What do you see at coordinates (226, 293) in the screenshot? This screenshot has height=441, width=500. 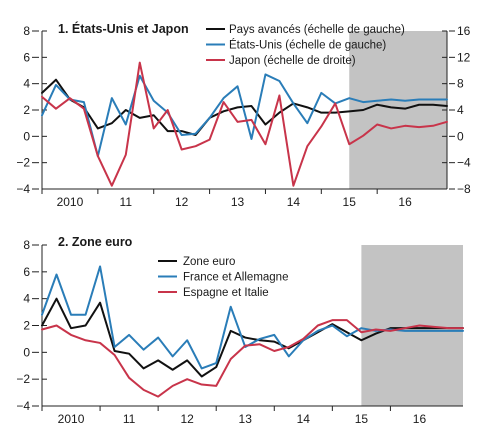 I see `legend-label-espagne-et-italie: Espagne et Italie` at bounding box center [226, 293].